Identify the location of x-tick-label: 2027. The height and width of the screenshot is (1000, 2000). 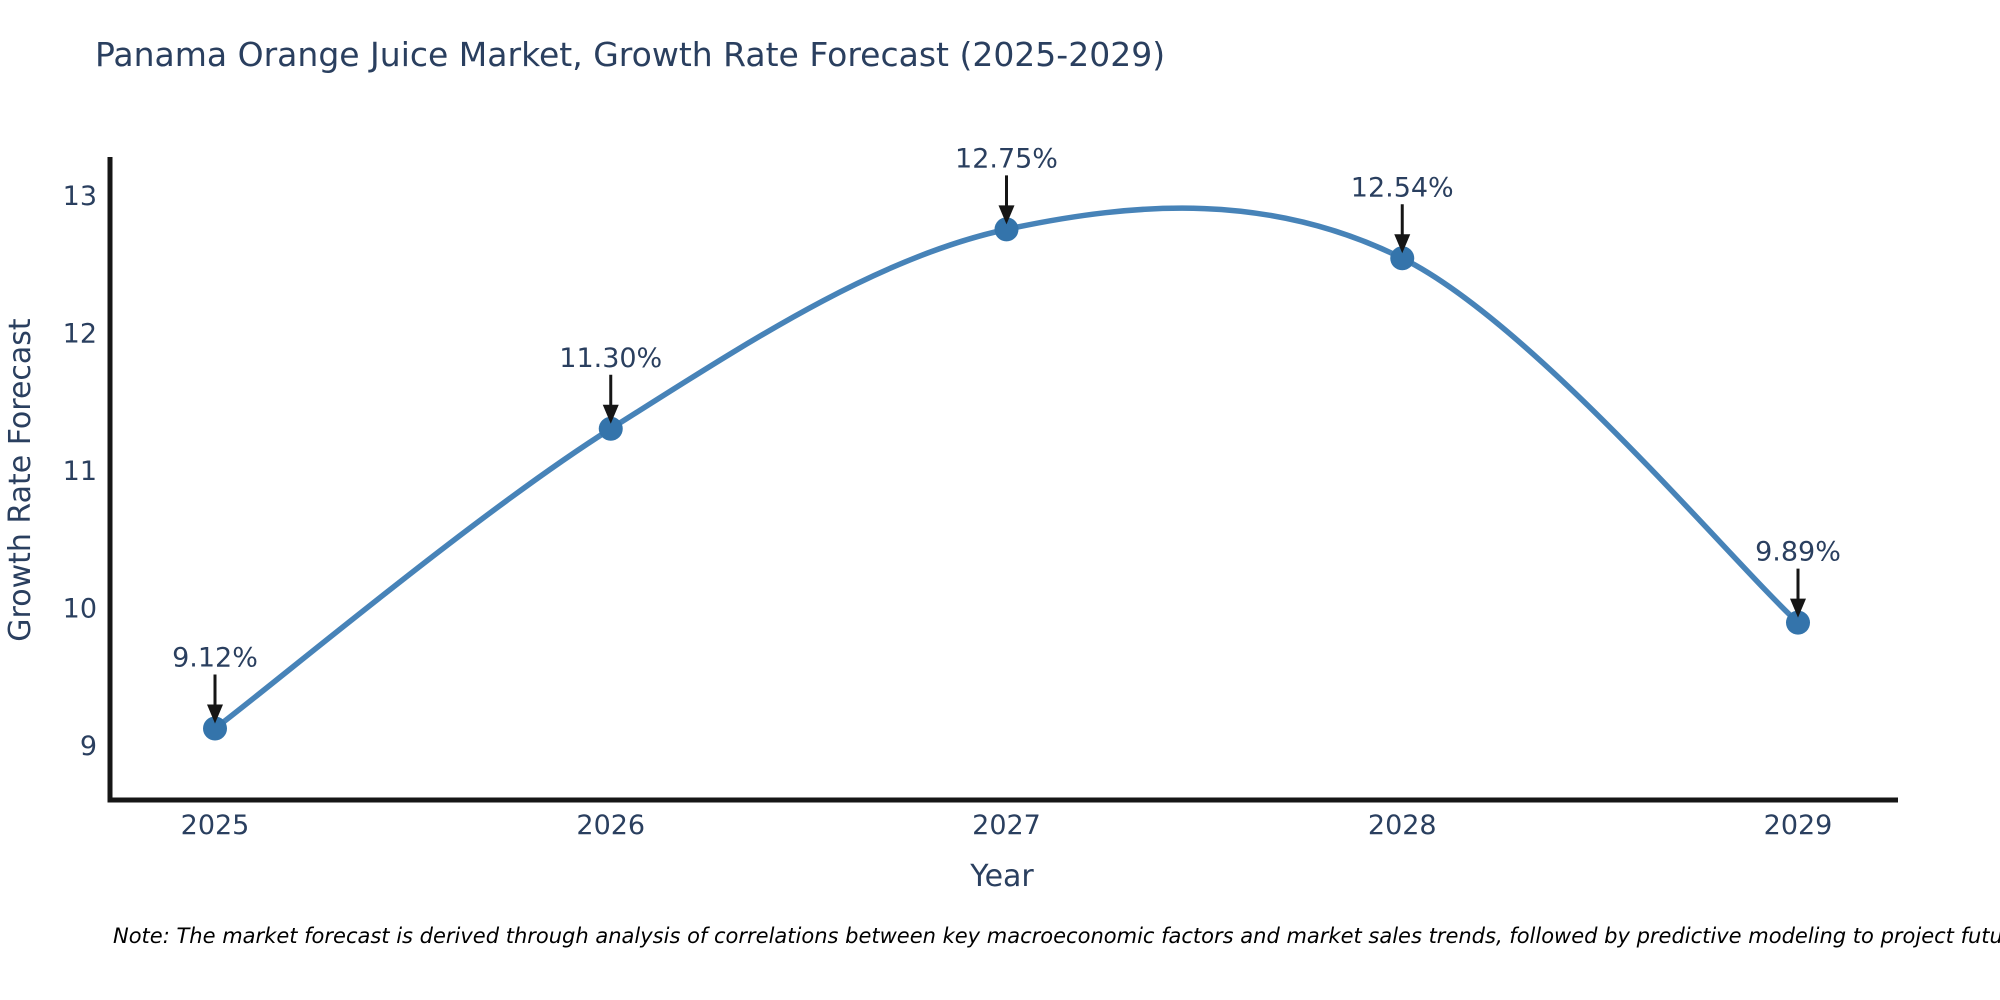
(1006, 825).